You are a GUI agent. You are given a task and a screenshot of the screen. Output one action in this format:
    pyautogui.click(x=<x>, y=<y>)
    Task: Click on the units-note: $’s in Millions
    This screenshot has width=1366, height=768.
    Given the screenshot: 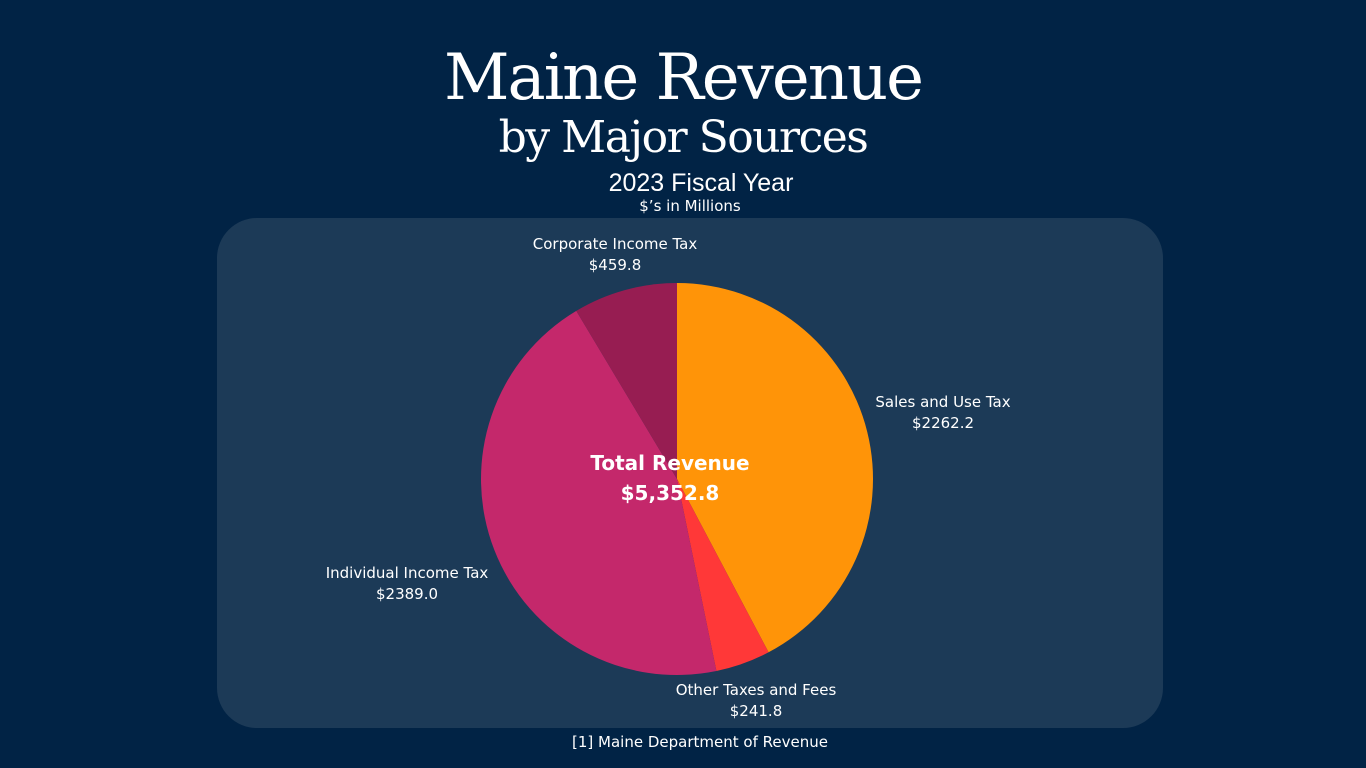 What is the action you would take?
    pyautogui.click(x=690, y=206)
    